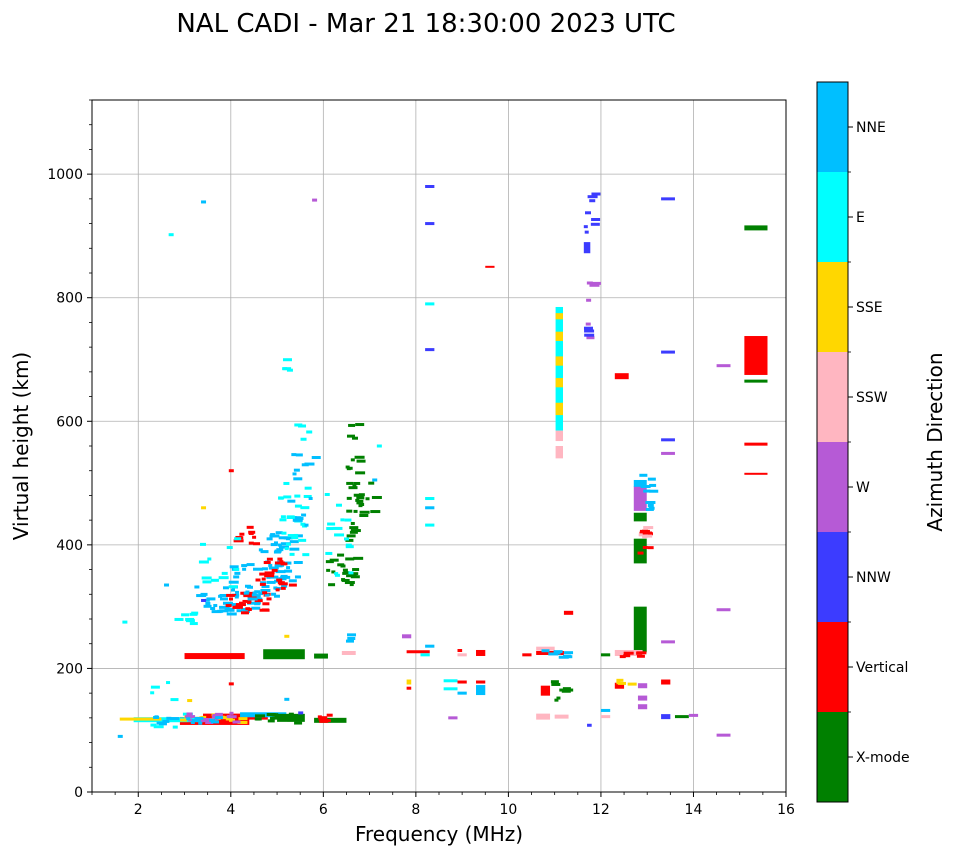 This screenshot has width=958, height=857. I want to click on colorbar-swatch-w, so click(832, 487).